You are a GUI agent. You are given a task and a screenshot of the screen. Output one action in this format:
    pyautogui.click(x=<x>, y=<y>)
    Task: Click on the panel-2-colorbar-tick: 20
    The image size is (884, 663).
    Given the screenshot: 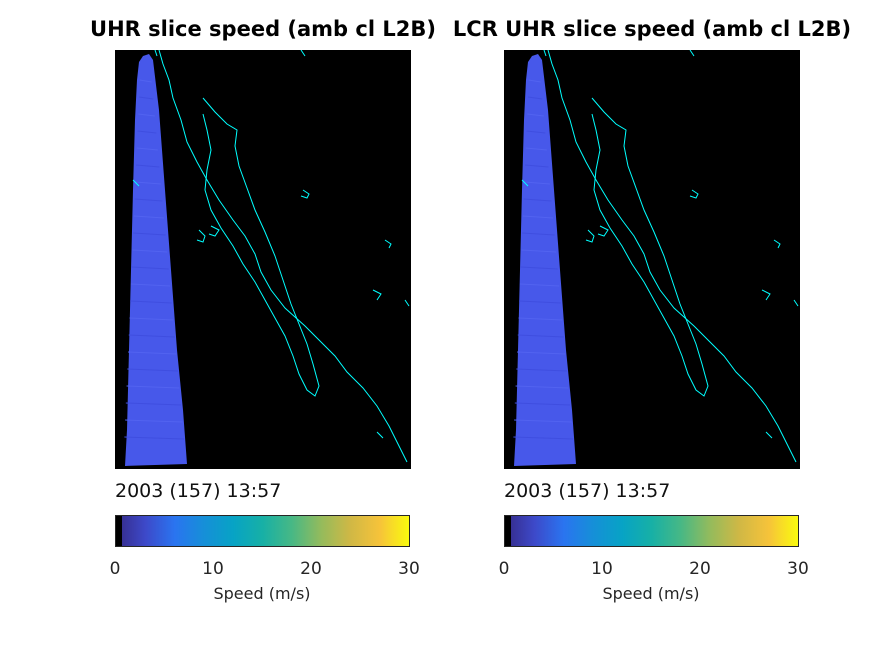 What is the action you would take?
    pyautogui.click(x=700, y=569)
    